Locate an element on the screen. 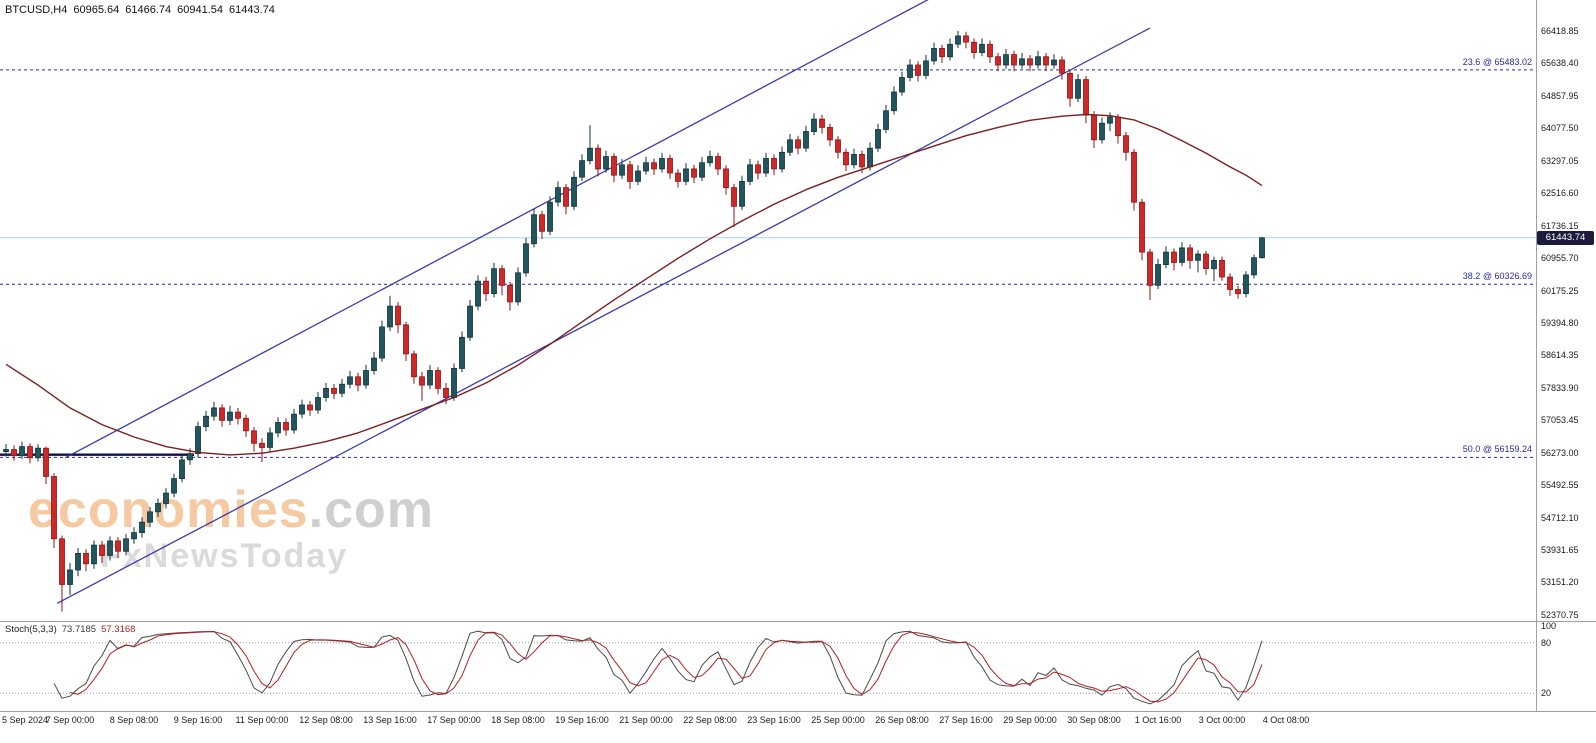 This screenshot has height=743, width=1596. stoch-name: Stoch(5,3,3) is located at coordinates (31, 629).